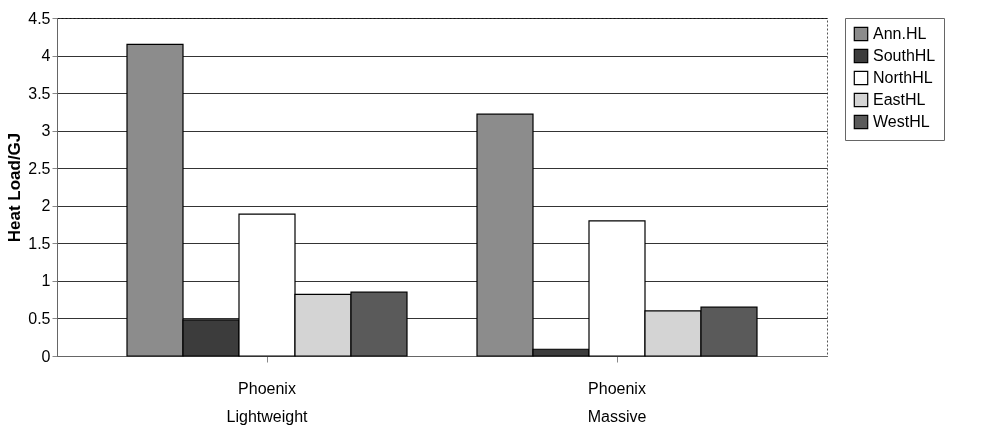 Image resolution: width=1005 pixels, height=435 pixels. What do you see at coordinates (39, 168) in the screenshot?
I see `y-tick-label: 2.5` at bounding box center [39, 168].